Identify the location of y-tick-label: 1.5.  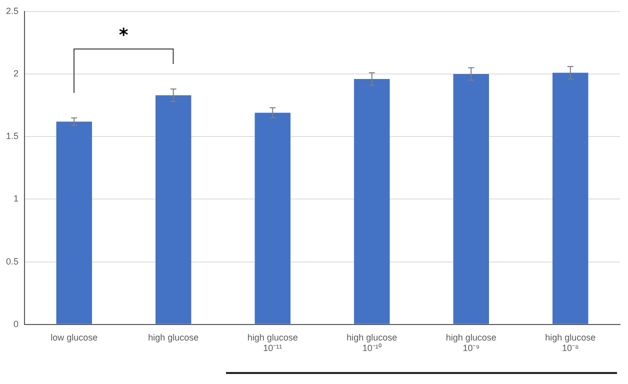
(12, 136).